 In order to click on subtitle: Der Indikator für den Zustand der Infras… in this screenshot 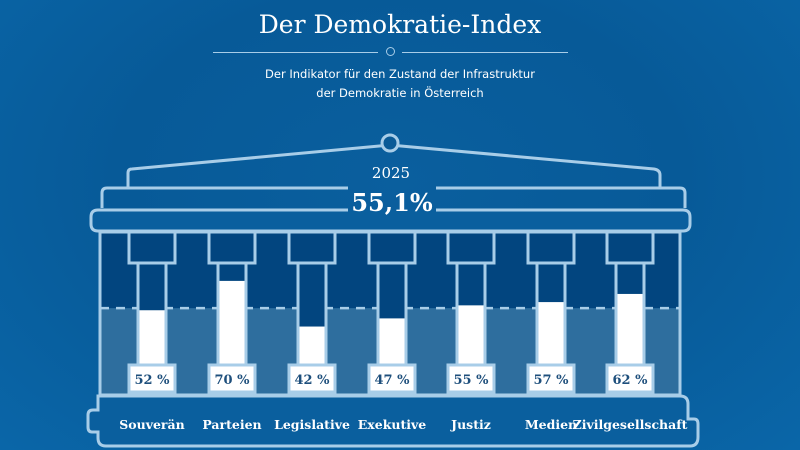, I will do `click(400, 84)`.